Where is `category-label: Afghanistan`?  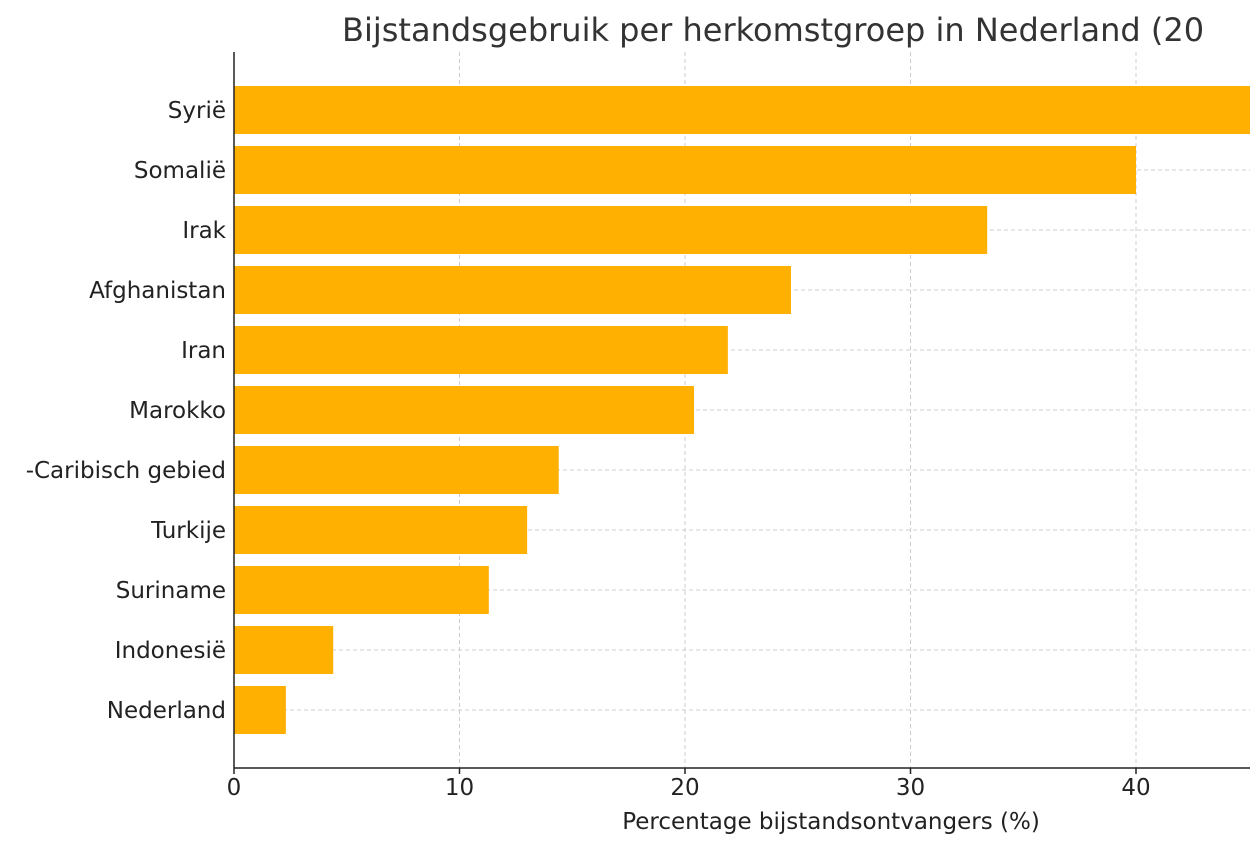
category-label: Afghanistan is located at coordinates (157, 291).